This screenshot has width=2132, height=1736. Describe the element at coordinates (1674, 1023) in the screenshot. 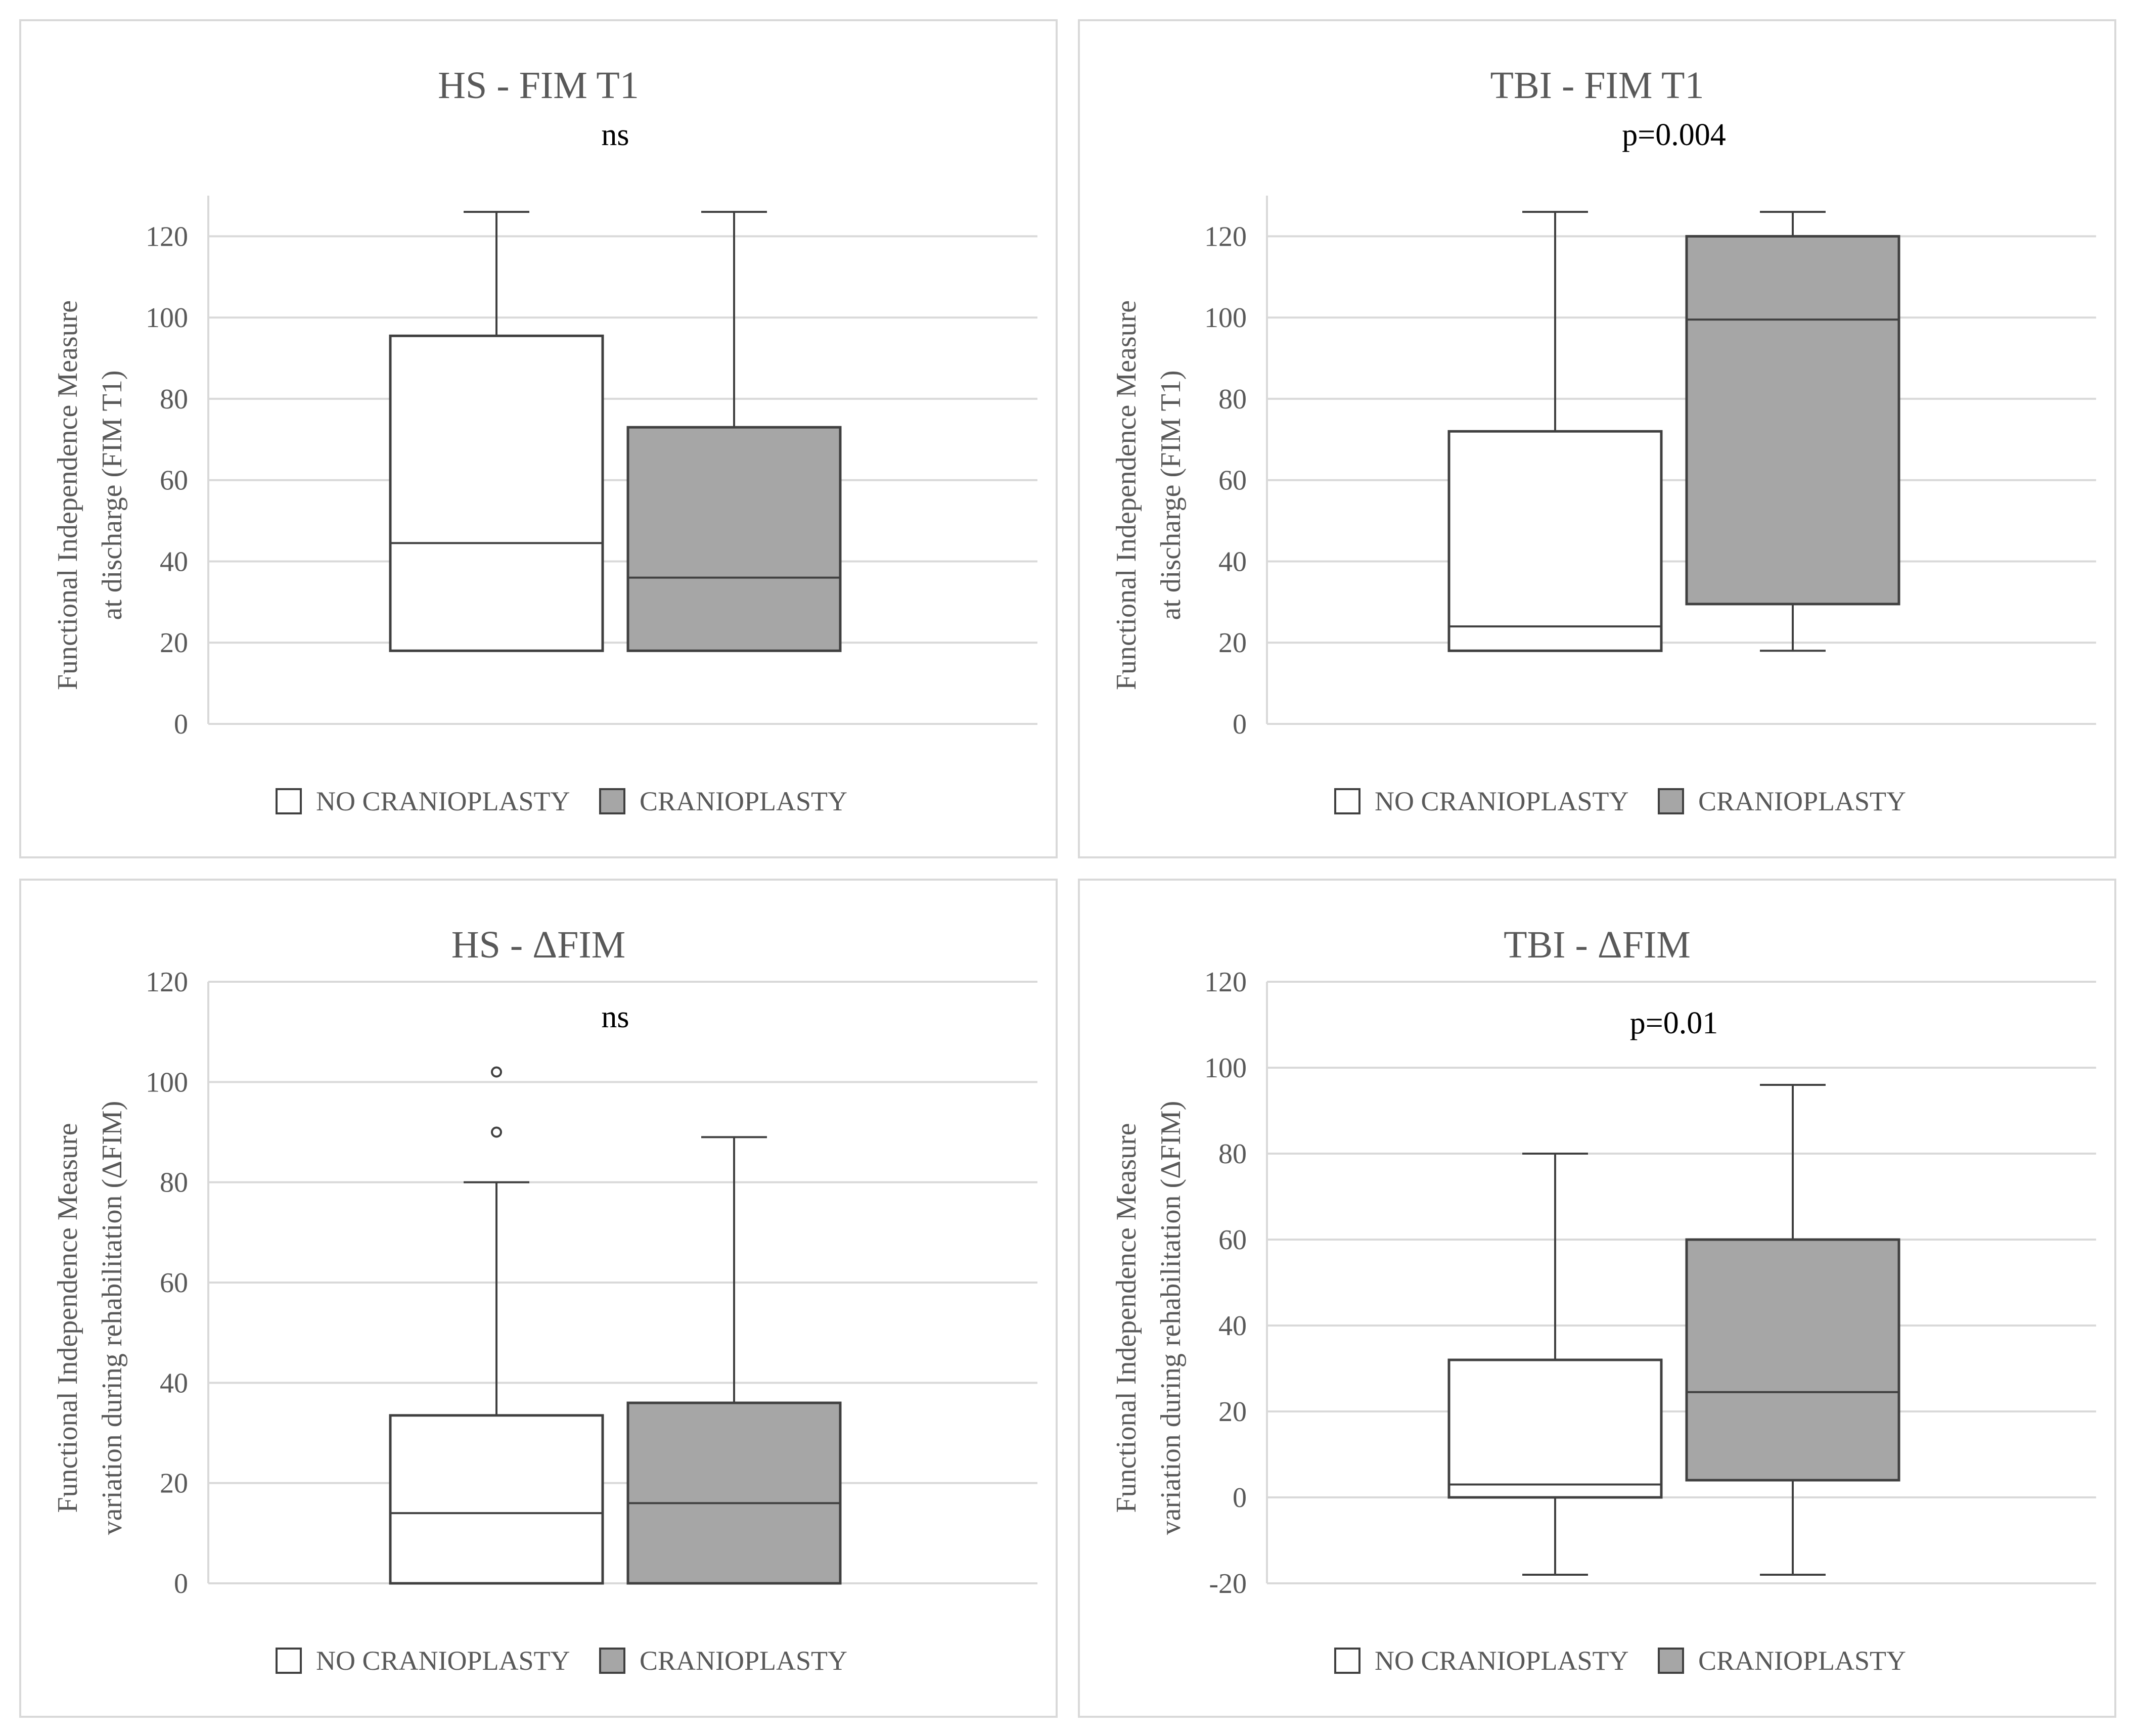

I see `significance-annotation: p=0.01` at that location.